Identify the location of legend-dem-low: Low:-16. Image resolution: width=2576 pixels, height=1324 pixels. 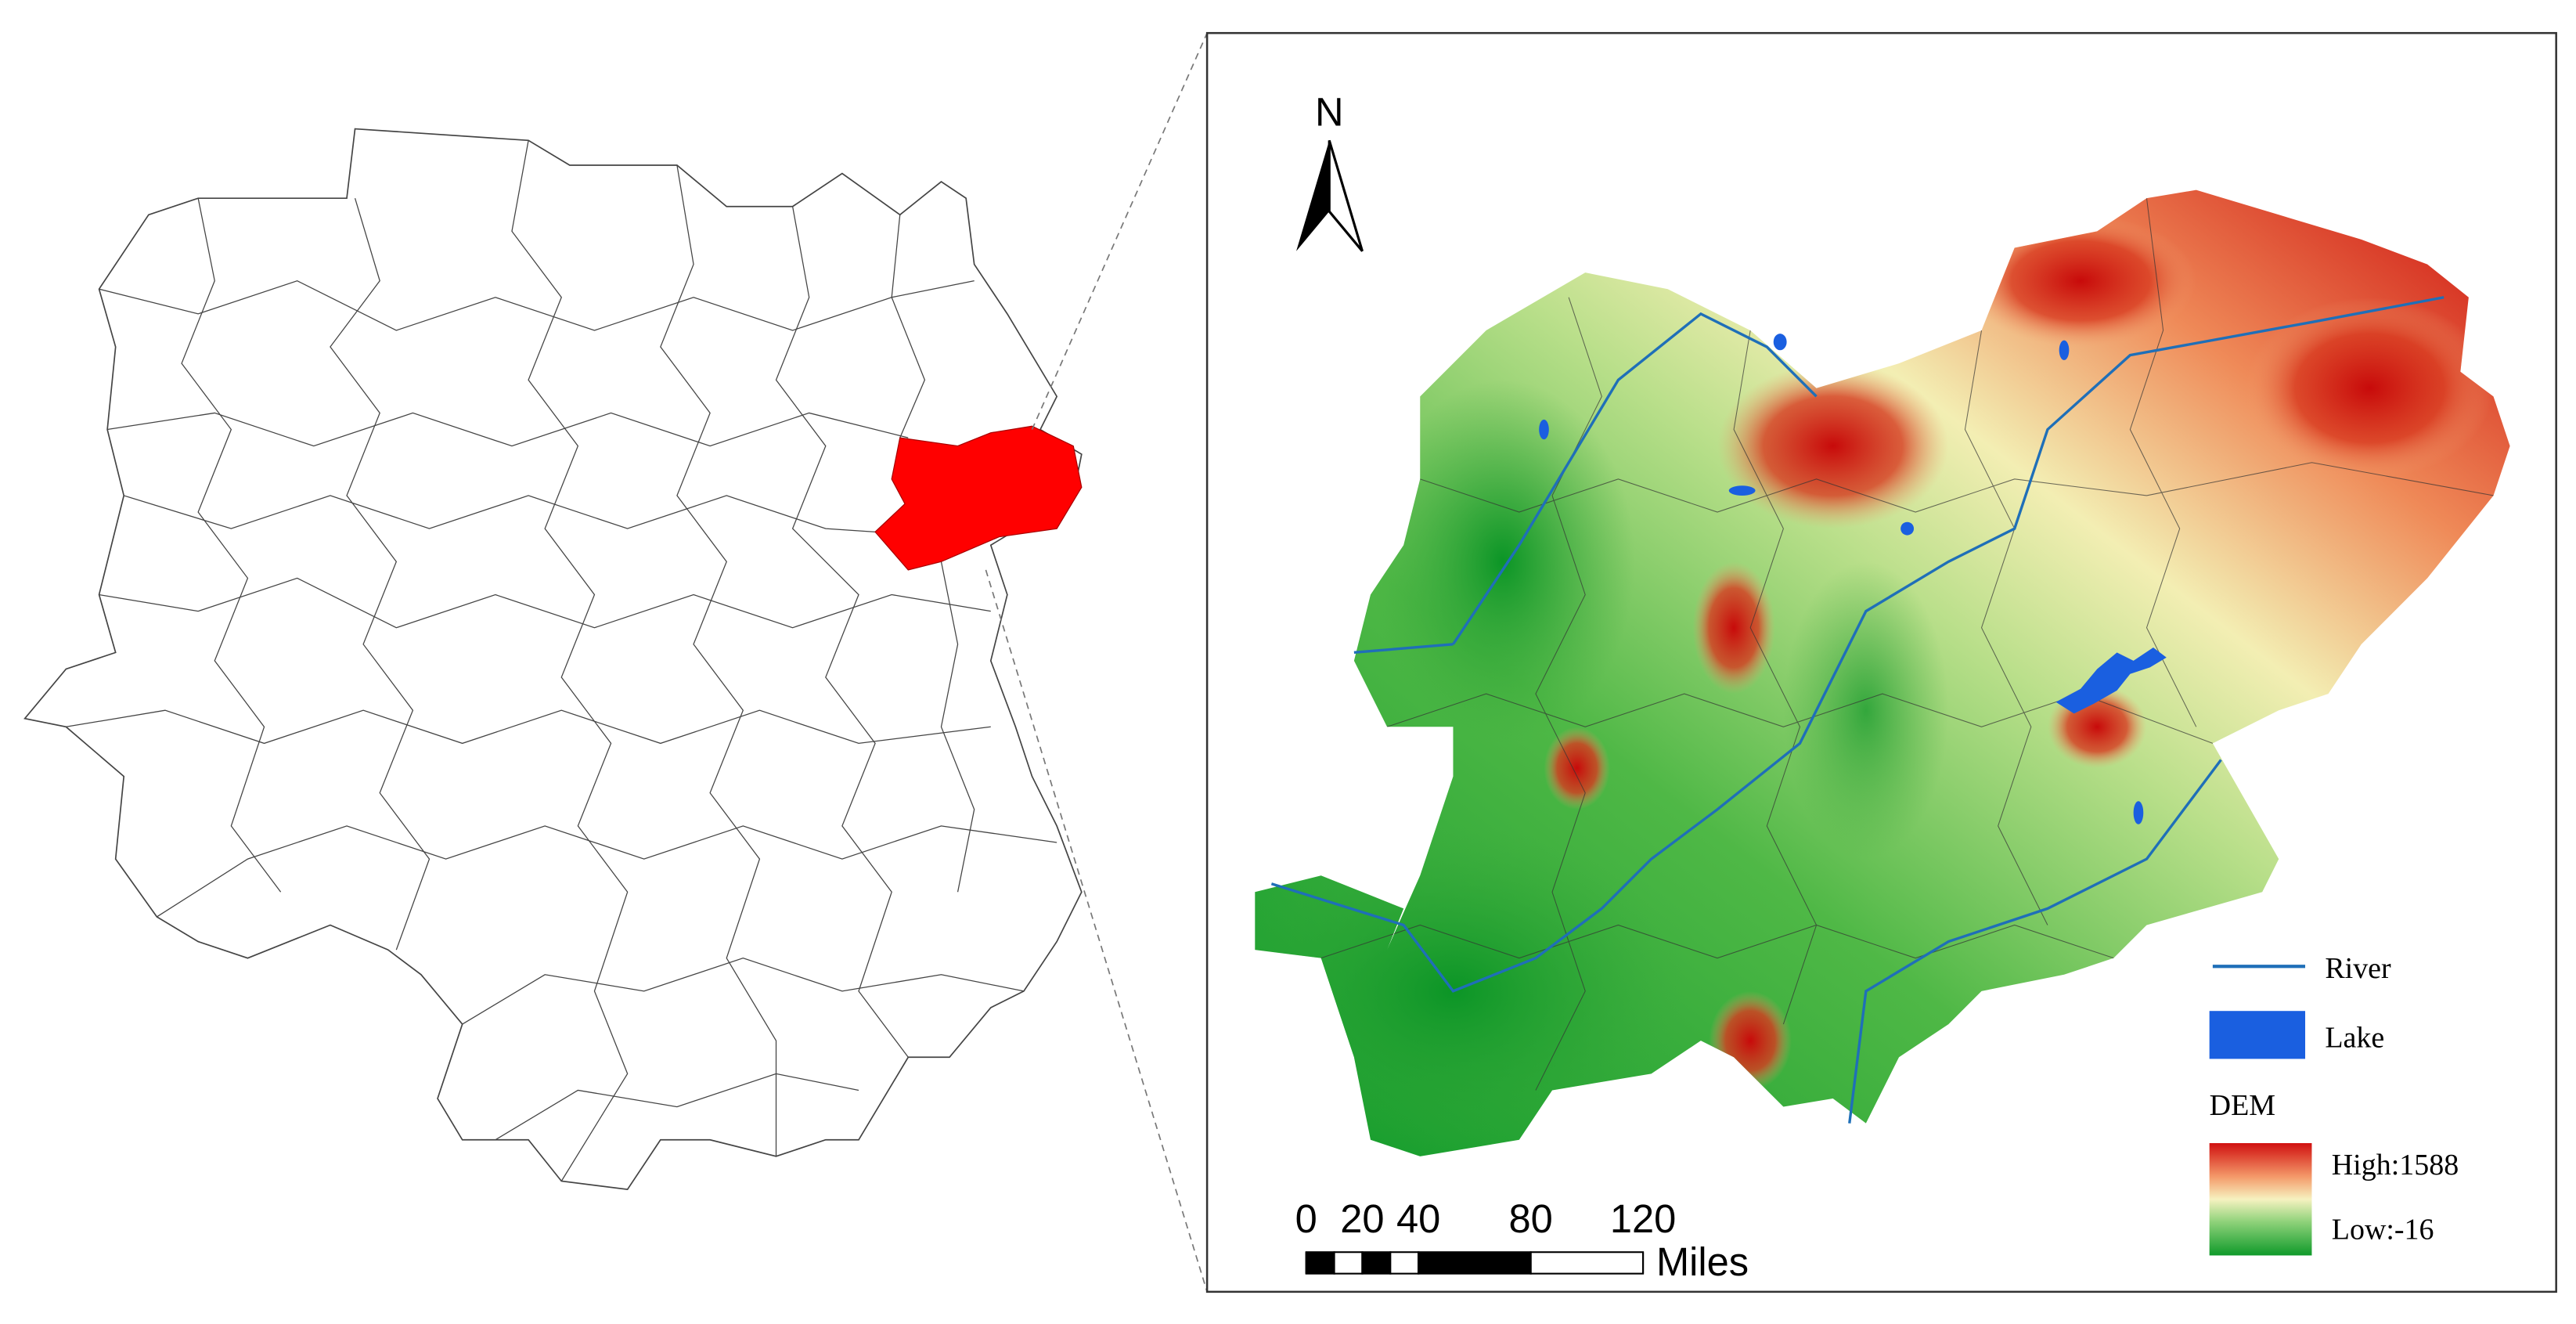
(2383, 1229).